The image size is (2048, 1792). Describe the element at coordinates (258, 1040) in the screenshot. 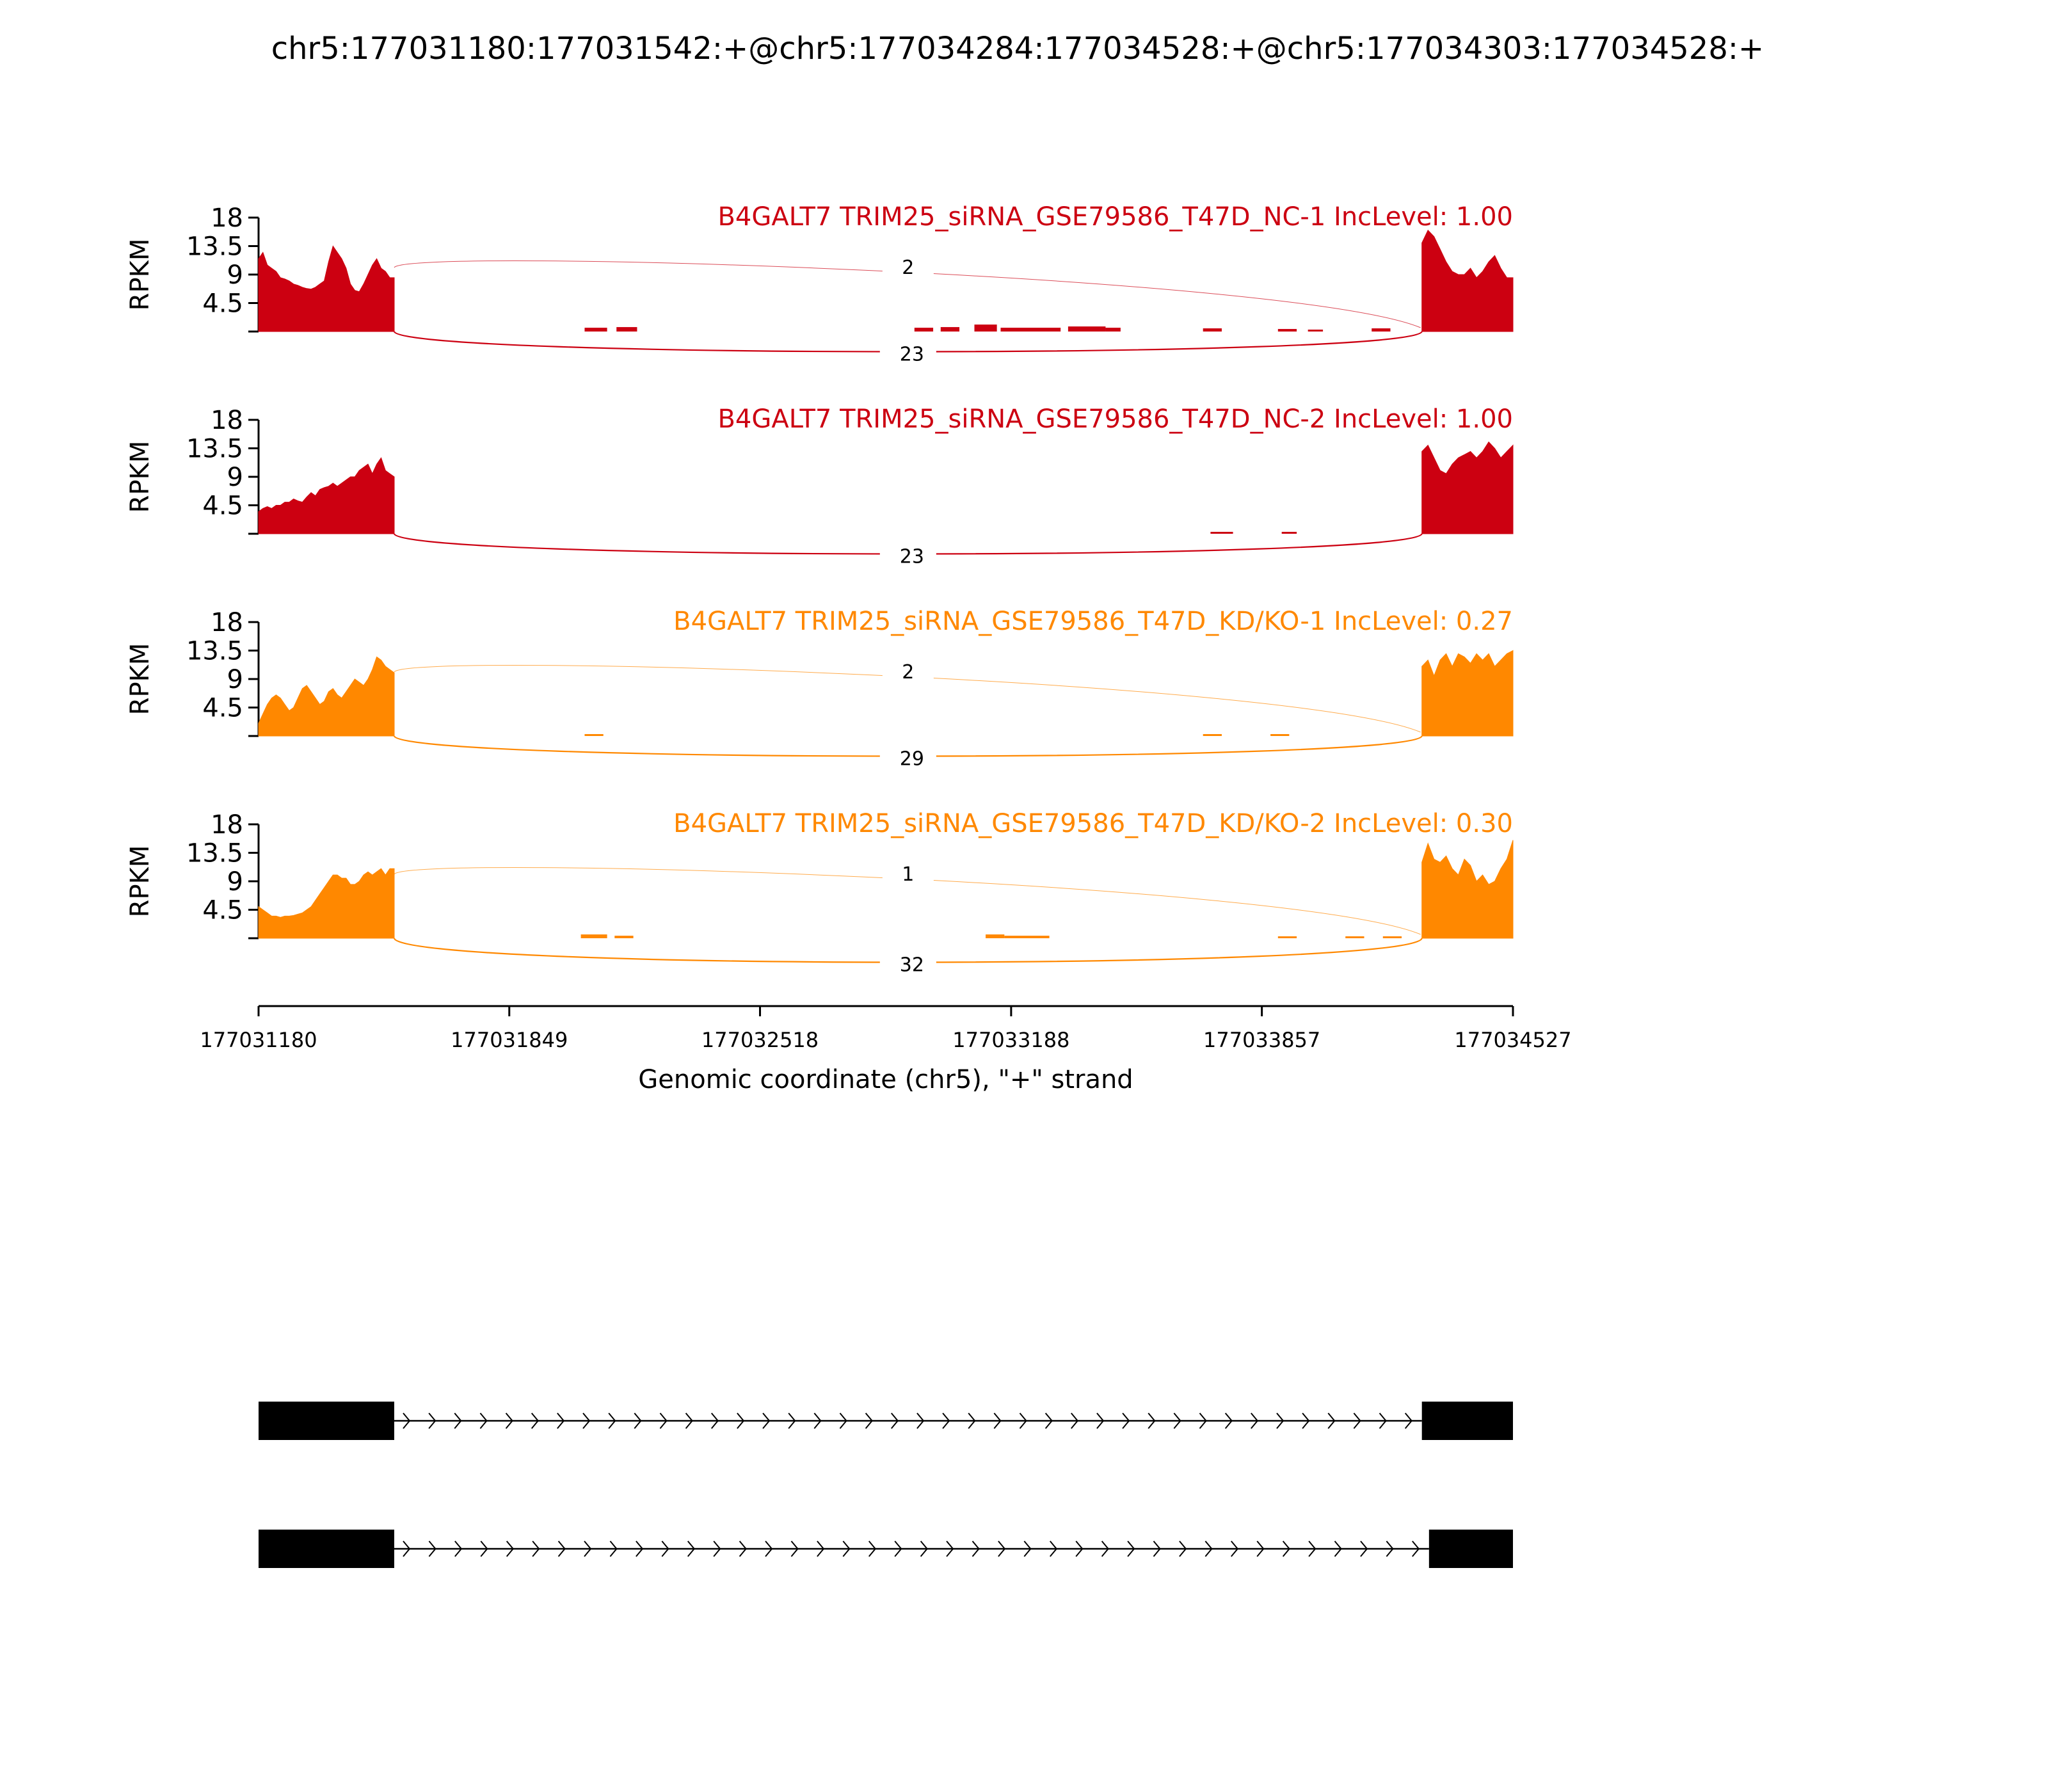

I see `x-tick-label: 177031180` at that location.